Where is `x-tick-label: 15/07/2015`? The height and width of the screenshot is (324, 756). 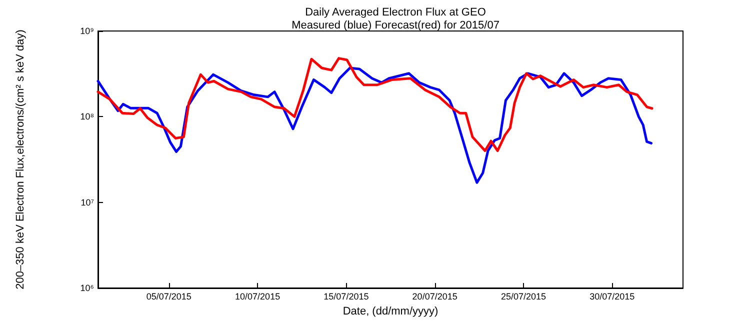 x-tick-label: 15/07/2015 is located at coordinates (346, 297).